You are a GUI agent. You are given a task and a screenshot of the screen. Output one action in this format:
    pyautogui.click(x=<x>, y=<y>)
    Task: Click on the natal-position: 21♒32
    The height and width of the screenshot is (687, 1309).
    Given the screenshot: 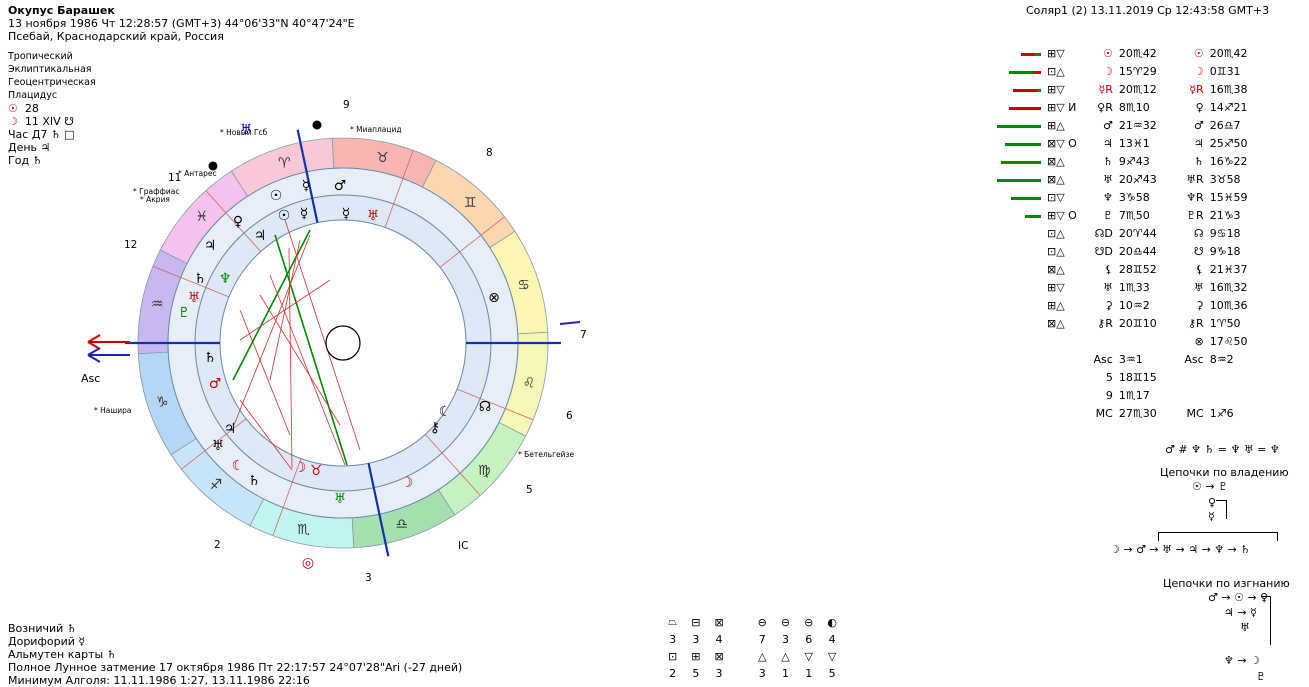 What is the action you would take?
    pyautogui.click(x=1137, y=125)
    